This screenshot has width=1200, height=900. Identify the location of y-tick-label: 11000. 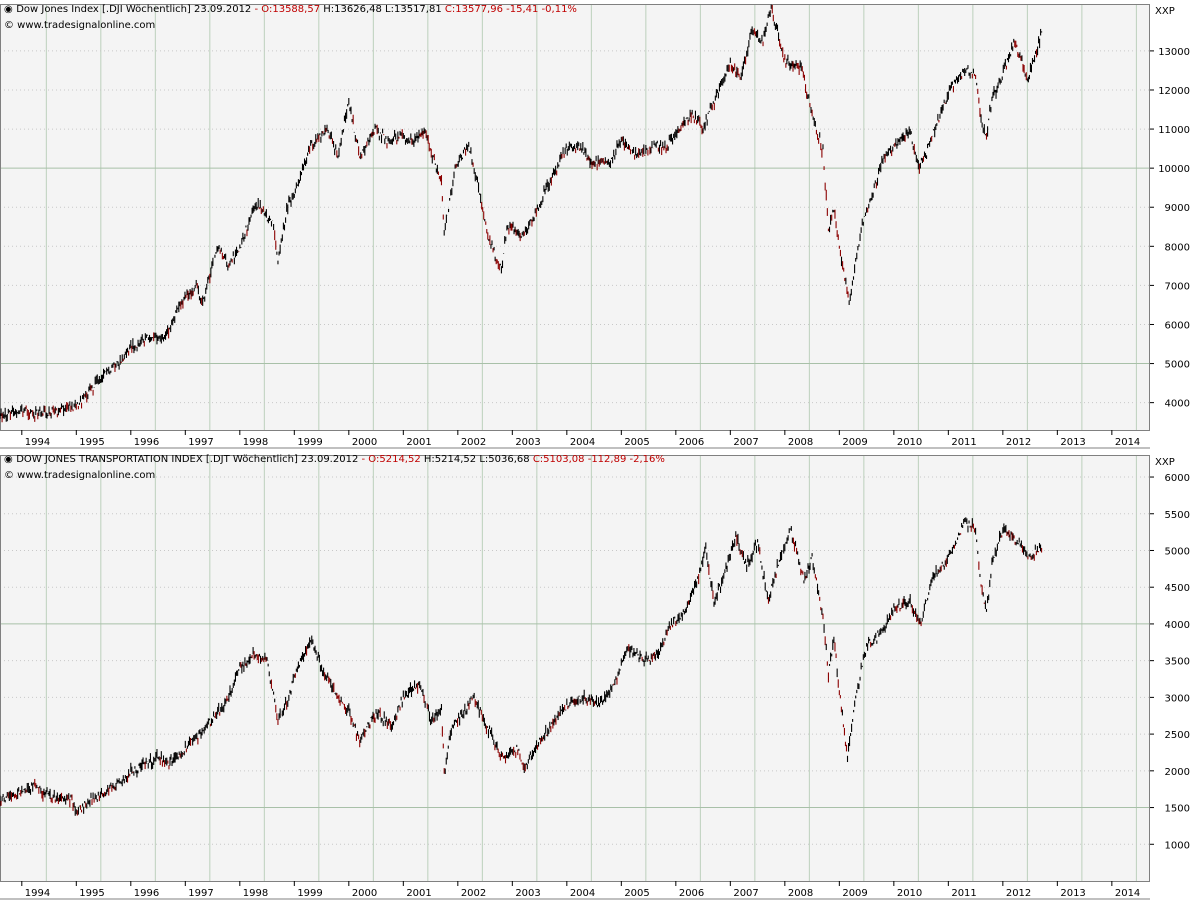
(1174, 130).